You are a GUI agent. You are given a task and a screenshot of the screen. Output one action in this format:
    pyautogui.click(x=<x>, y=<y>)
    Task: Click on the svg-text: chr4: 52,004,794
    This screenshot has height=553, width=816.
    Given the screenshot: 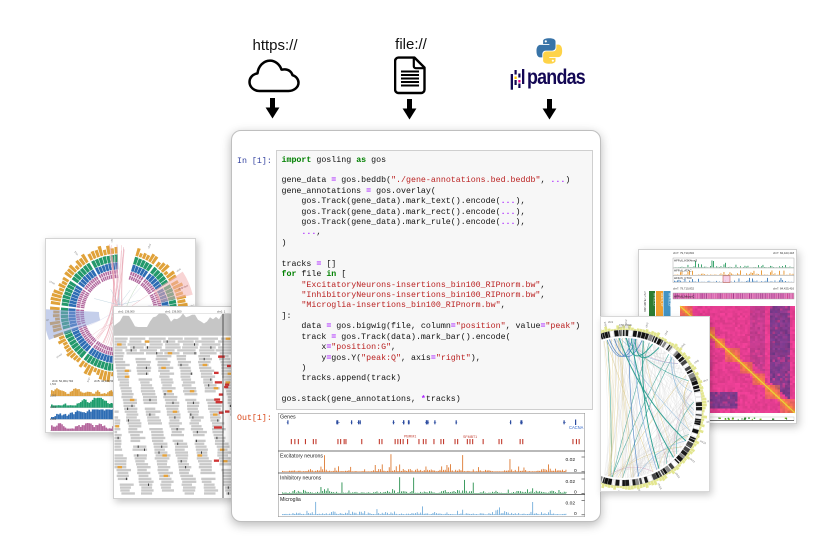 What is the action you would take?
    pyautogui.click(x=62, y=381)
    